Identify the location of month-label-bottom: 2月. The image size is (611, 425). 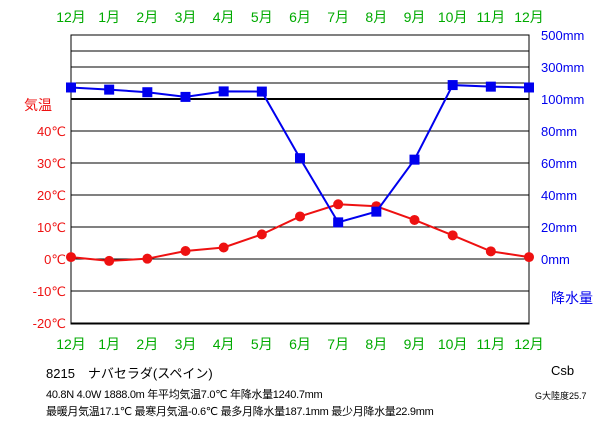
(147, 344).